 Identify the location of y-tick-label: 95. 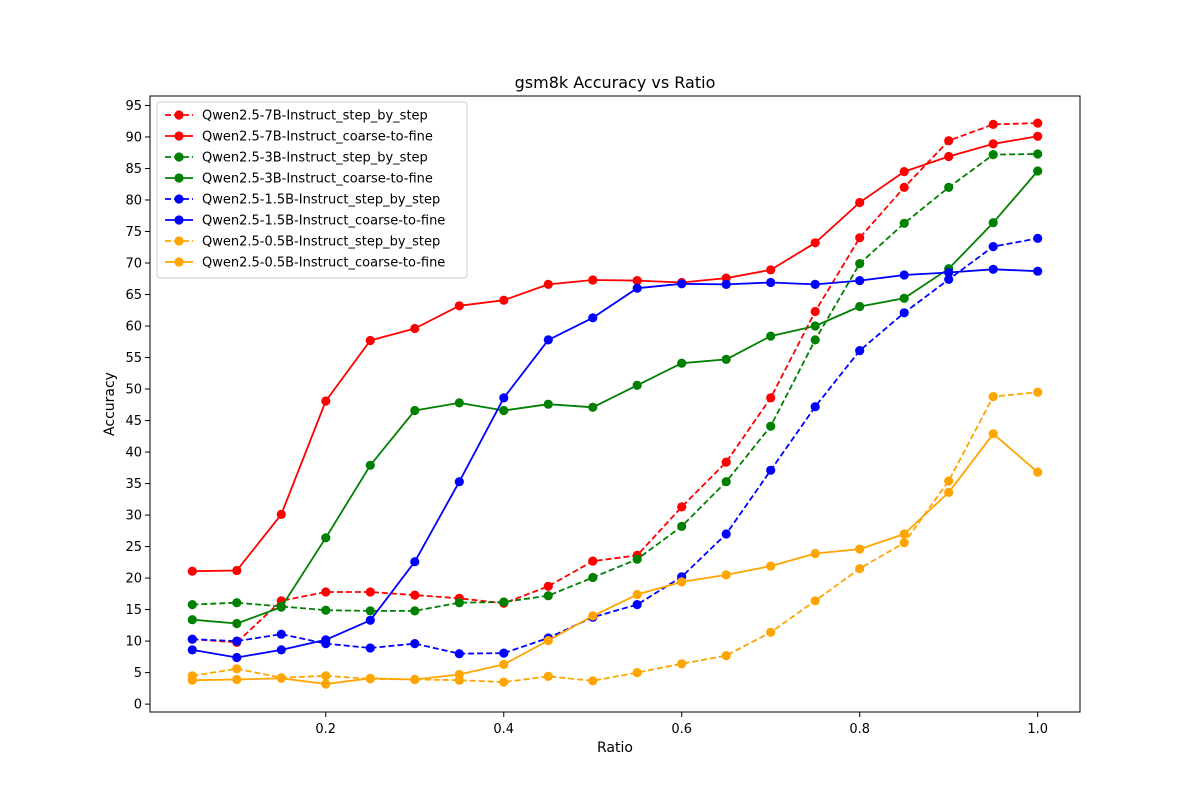
(133, 106).